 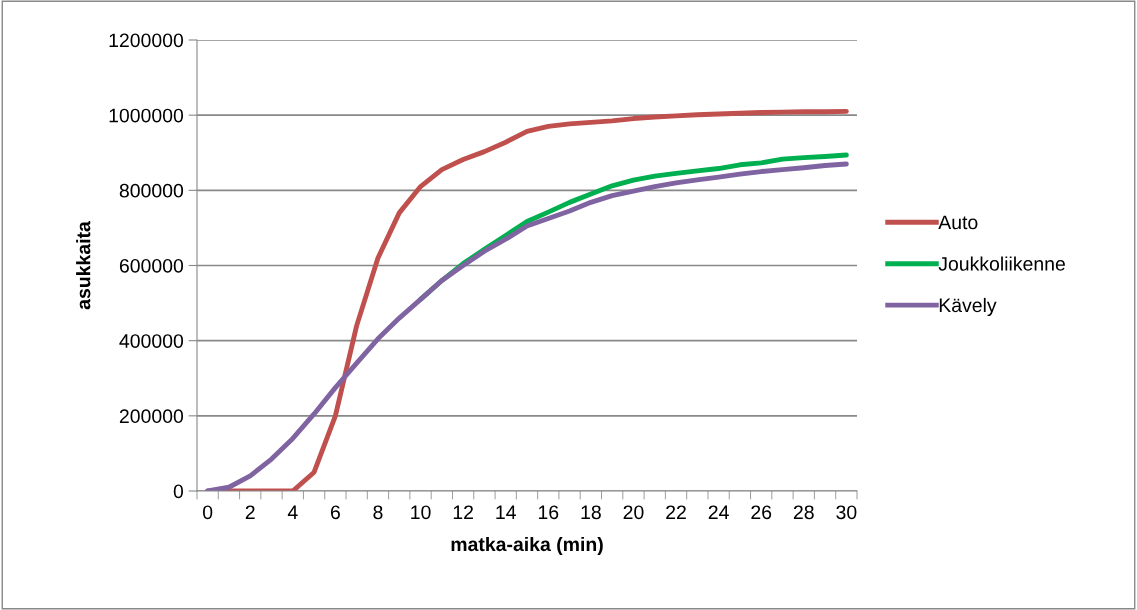 I want to click on x-tick-label: 20, so click(x=633, y=512).